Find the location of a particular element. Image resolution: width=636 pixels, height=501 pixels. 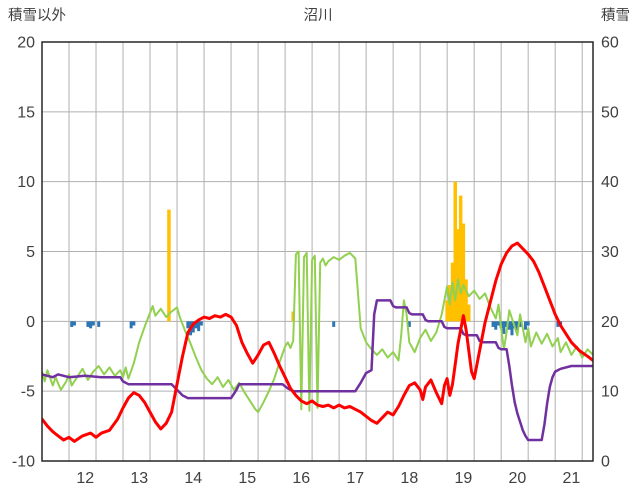

left-axis-tick-label: 10 is located at coordinates (26, 182).